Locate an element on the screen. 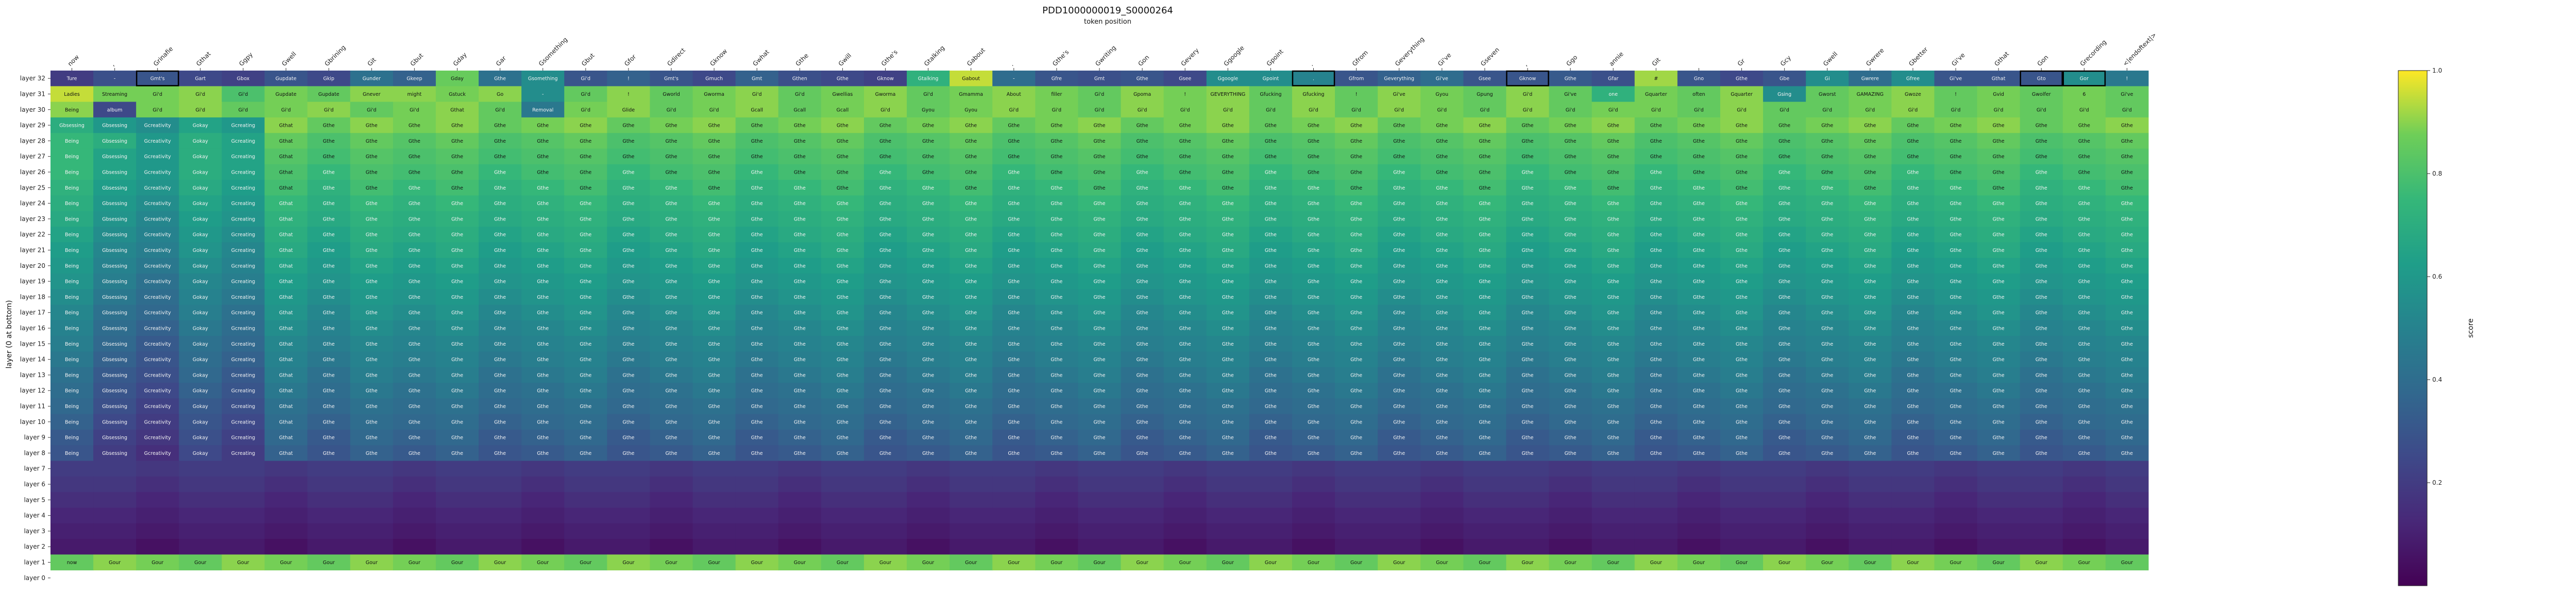  y-tick-label: layer 11 is located at coordinates (32, 406).